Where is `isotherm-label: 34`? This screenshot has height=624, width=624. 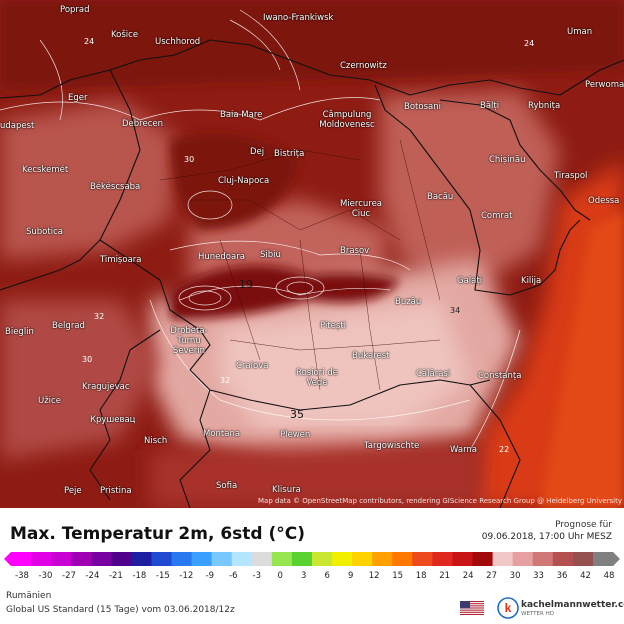
isotherm-label: 34 is located at coordinates (455, 310).